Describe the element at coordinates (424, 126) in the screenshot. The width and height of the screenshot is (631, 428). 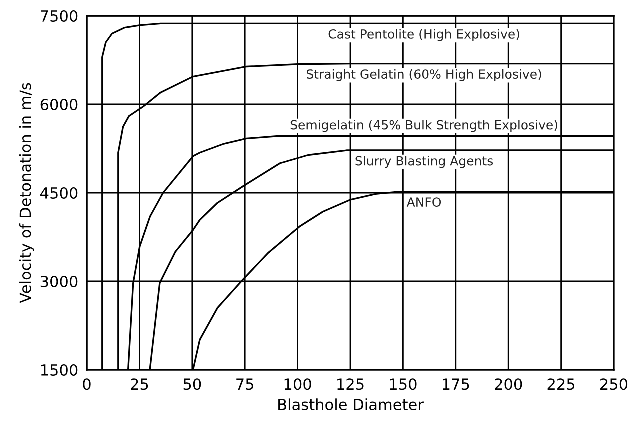
I see `series-label: Semigelatin (45% Bulk Strength Explosive)` at that location.